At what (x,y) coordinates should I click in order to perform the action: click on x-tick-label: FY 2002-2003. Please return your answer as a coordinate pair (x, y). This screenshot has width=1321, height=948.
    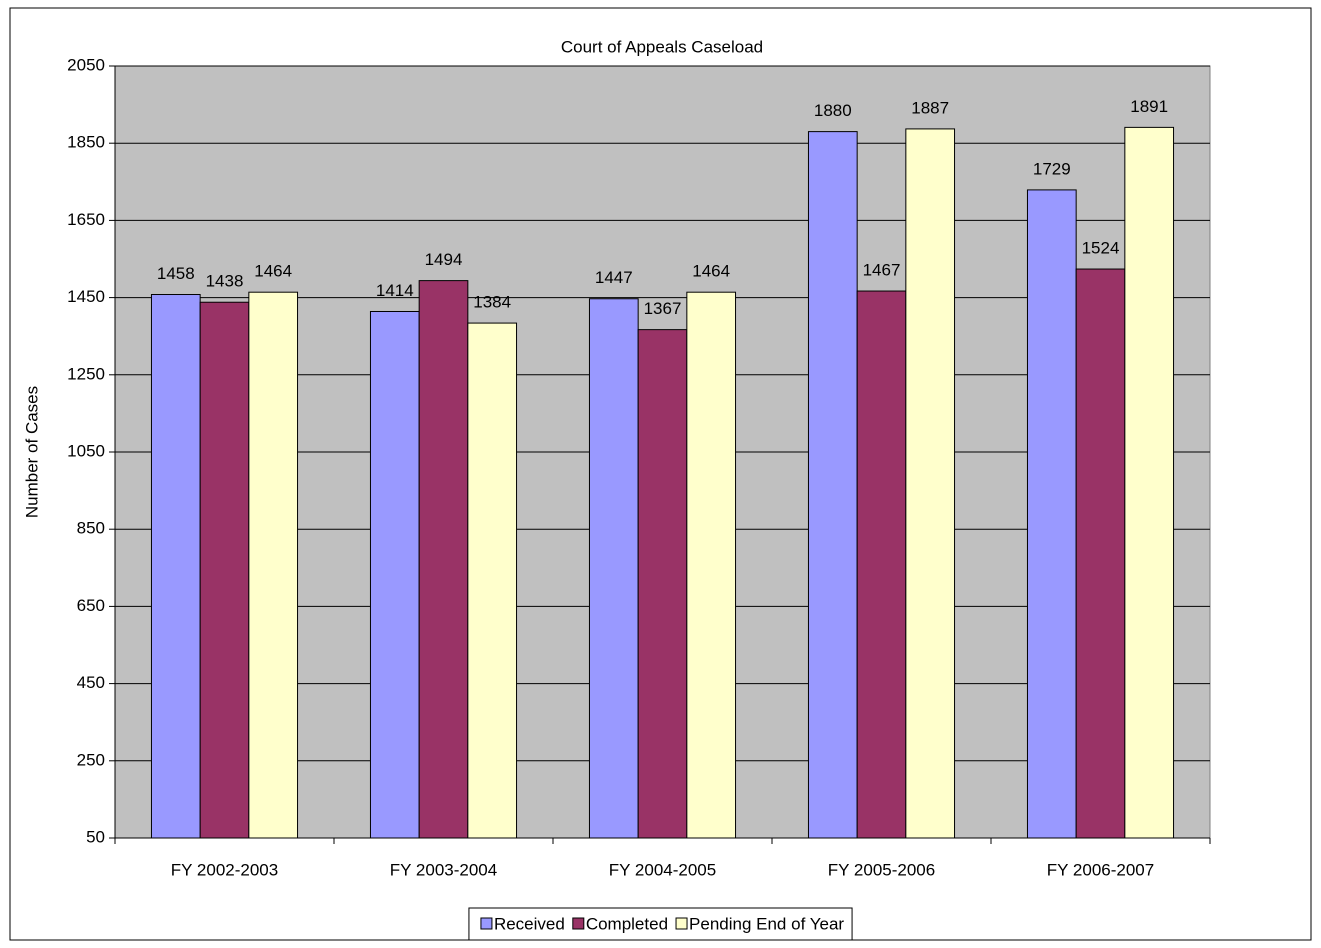
    Looking at the image, I should click on (224, 869).